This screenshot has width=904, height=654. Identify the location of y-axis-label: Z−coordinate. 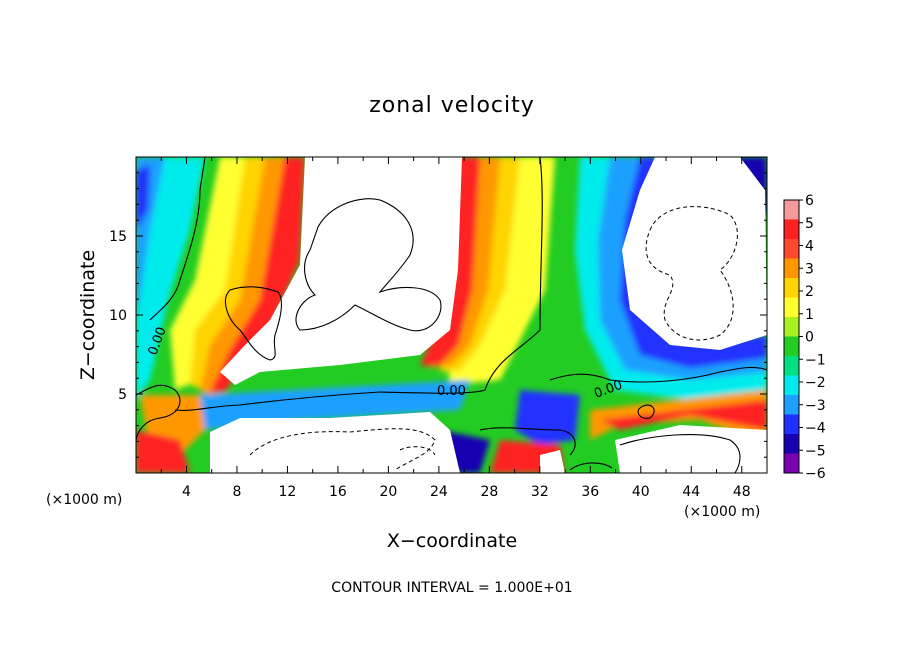
(88, 315).